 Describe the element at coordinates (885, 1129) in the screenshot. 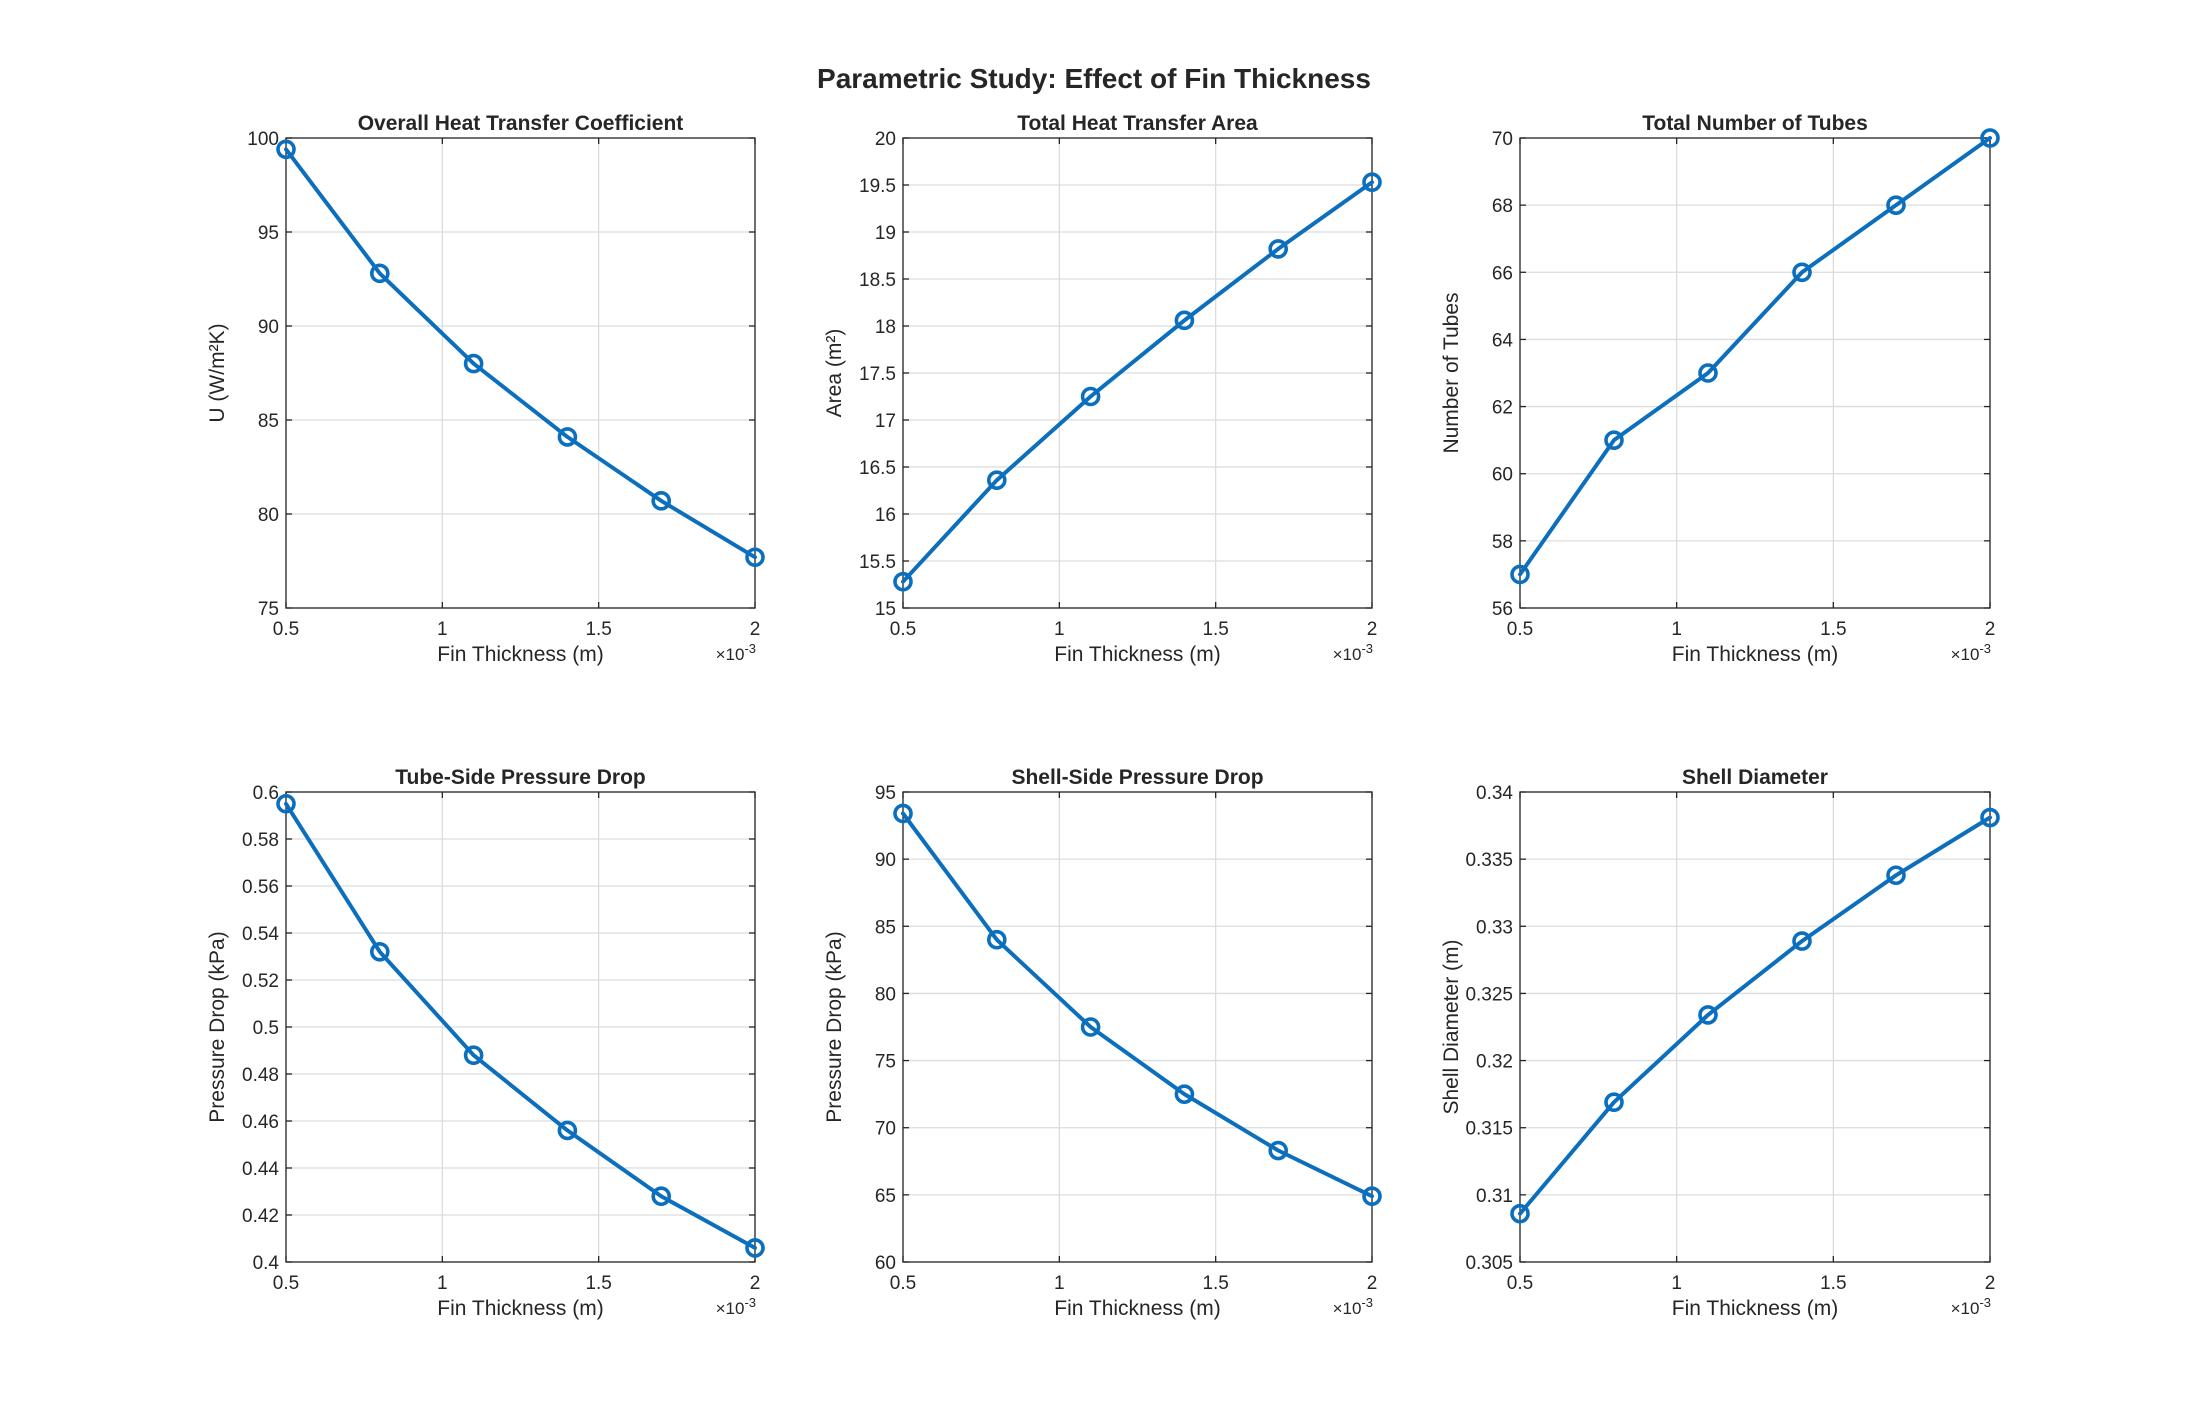

I see `y-tick-label: 70` at that location.